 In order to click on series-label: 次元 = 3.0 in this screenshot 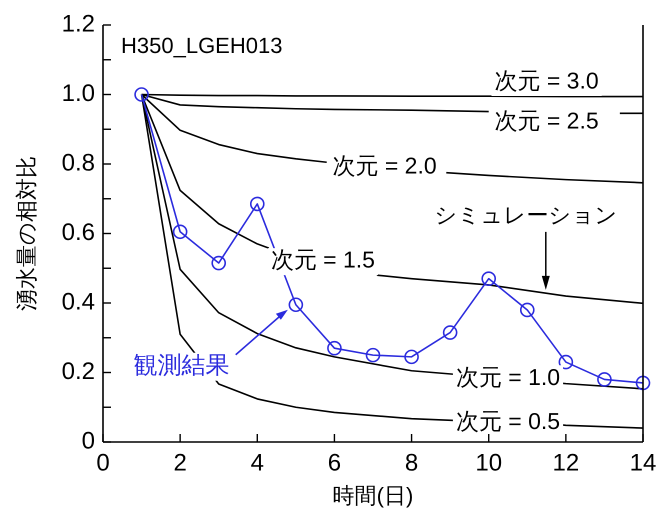, I will do `click(546, 81)`.